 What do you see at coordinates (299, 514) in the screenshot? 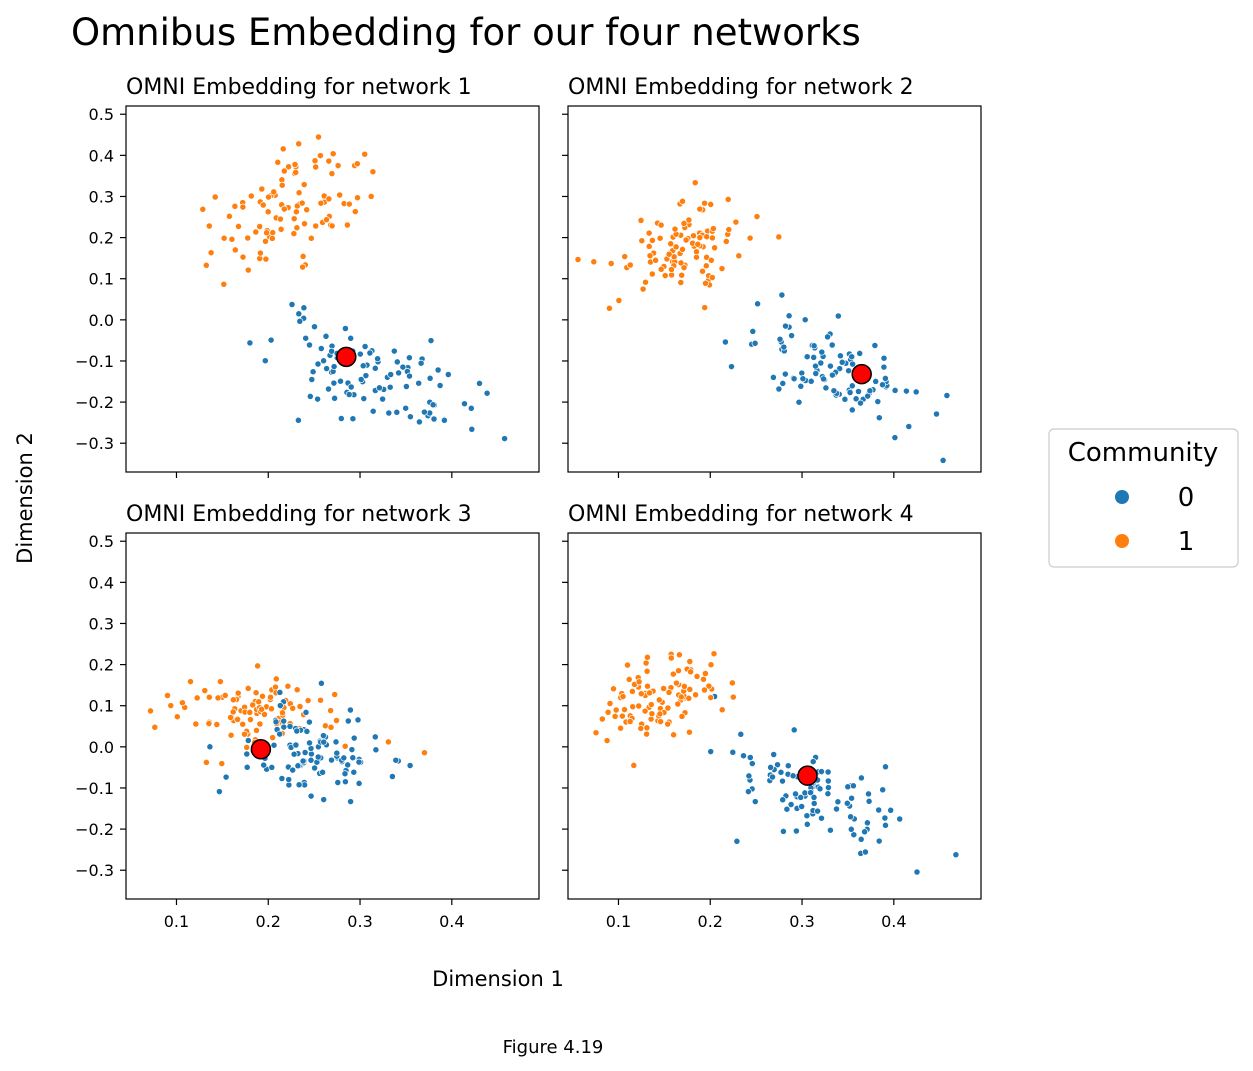
I see `panel-3-title: OMNI Embedding for network 3` at bounding box center [299, 514].